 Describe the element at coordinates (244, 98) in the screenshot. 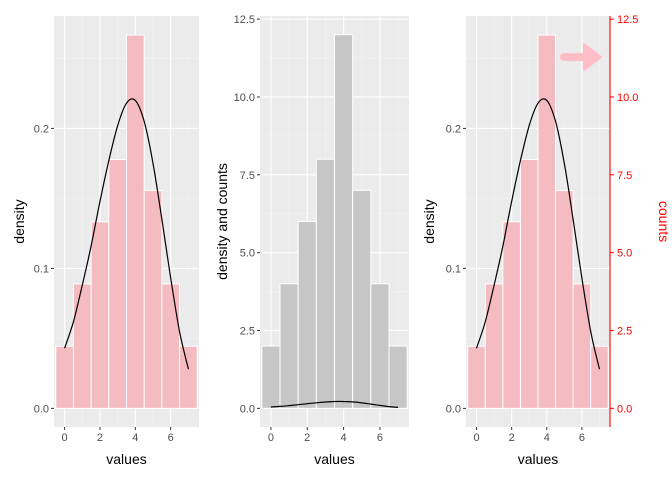

I see `y-tick-label: 10.0` at that location.